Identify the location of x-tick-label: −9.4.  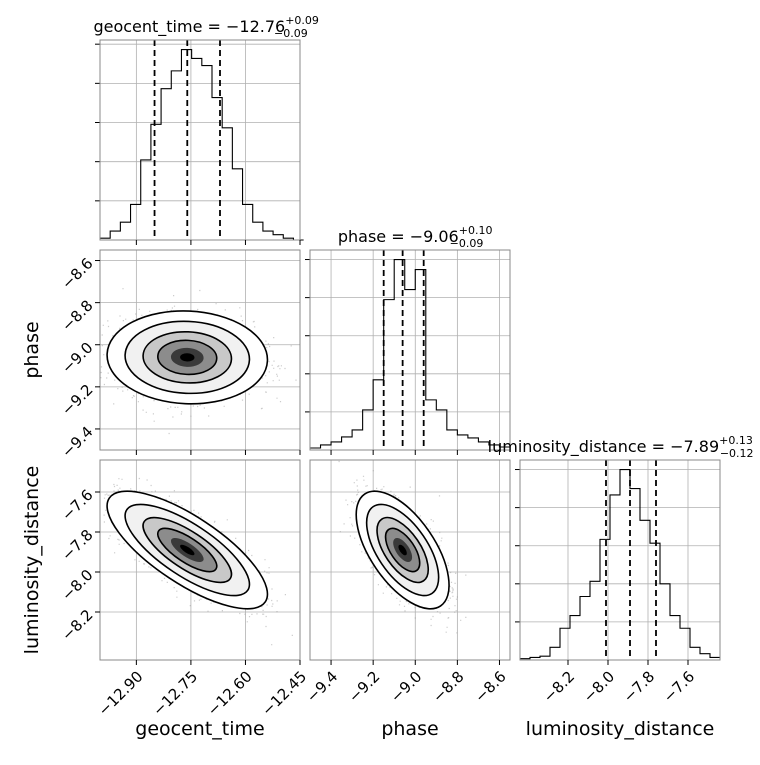
(322, 687).